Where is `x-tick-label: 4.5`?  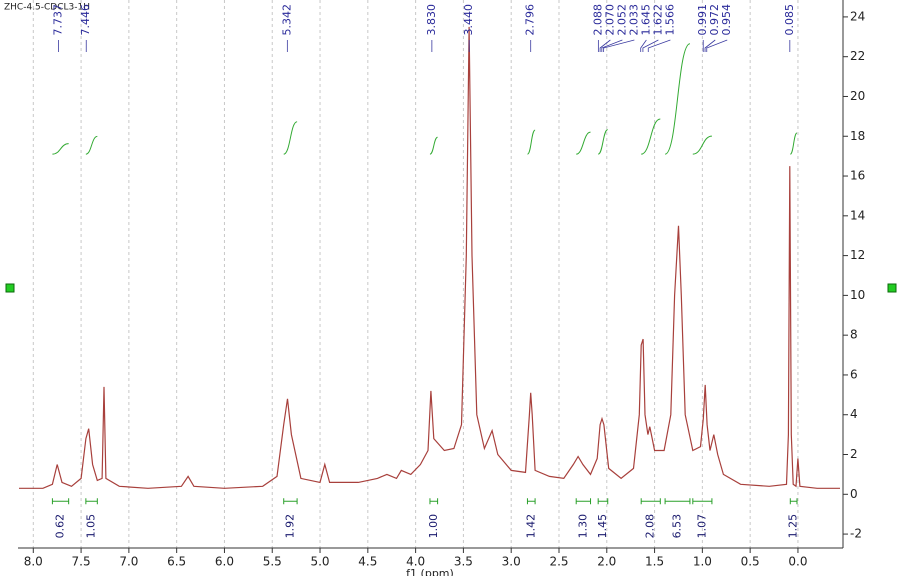
x-tick-label: 4.5 is located at coordinates (367, 562).